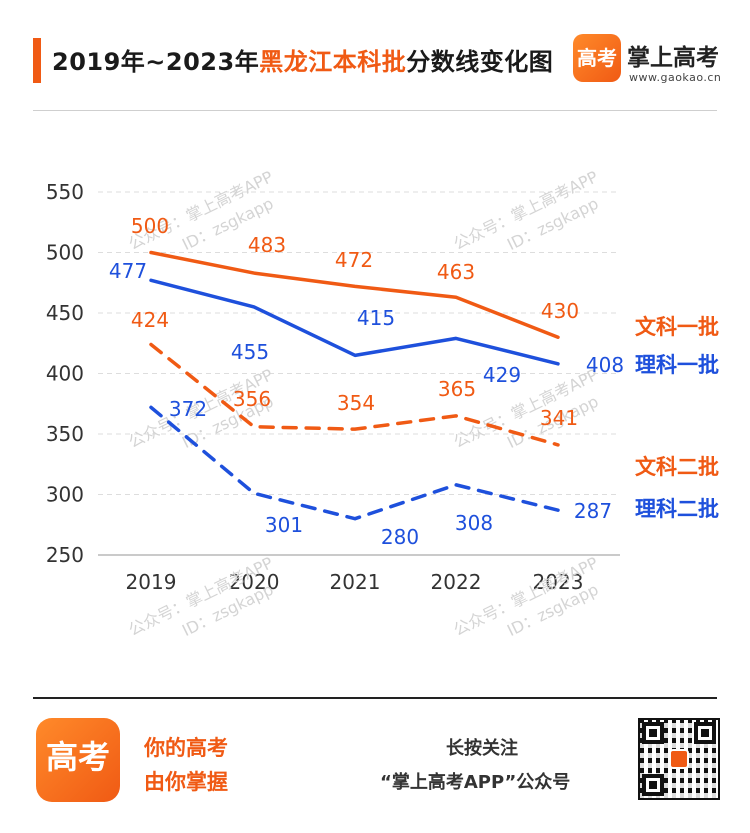 Image resolution: width=750 pixels, height=833 pixels. I want to click on y-tick-label: 300, so click(65, 495).